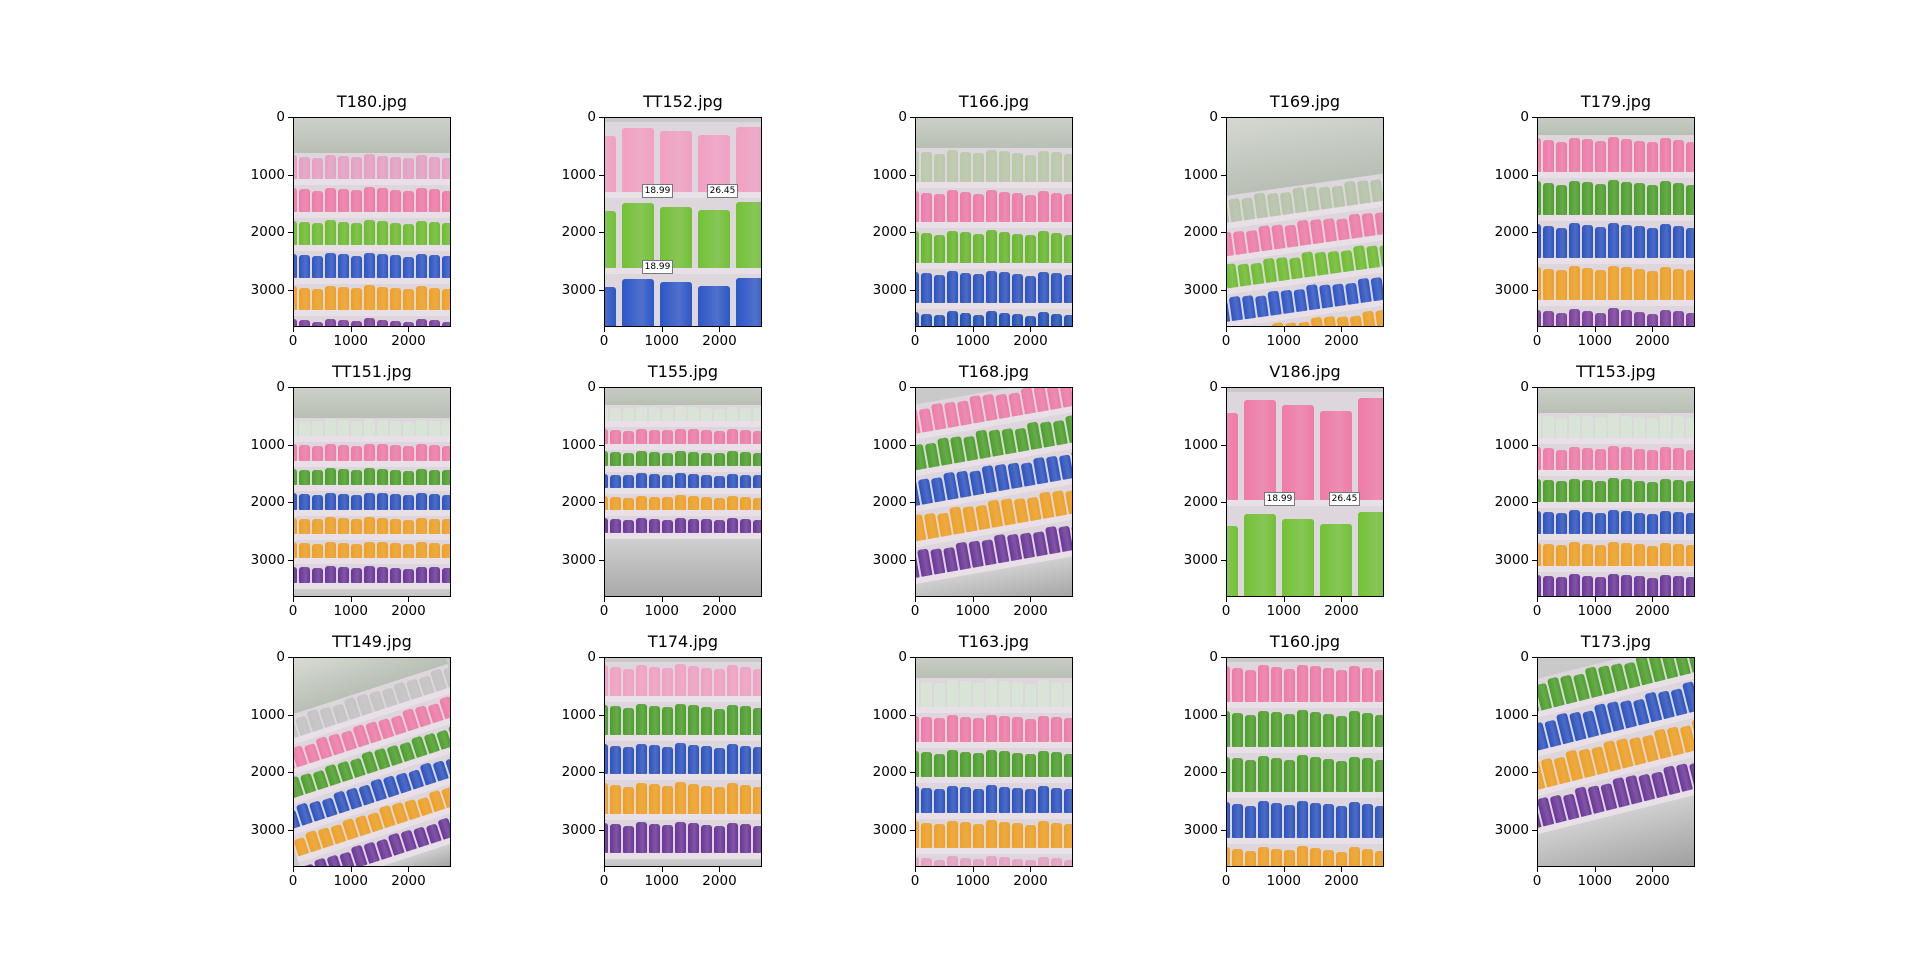 The image size is (1920, 967). Describe the element at coordinates (372, 135) in the screenshot. I see `ceiling` at that location.